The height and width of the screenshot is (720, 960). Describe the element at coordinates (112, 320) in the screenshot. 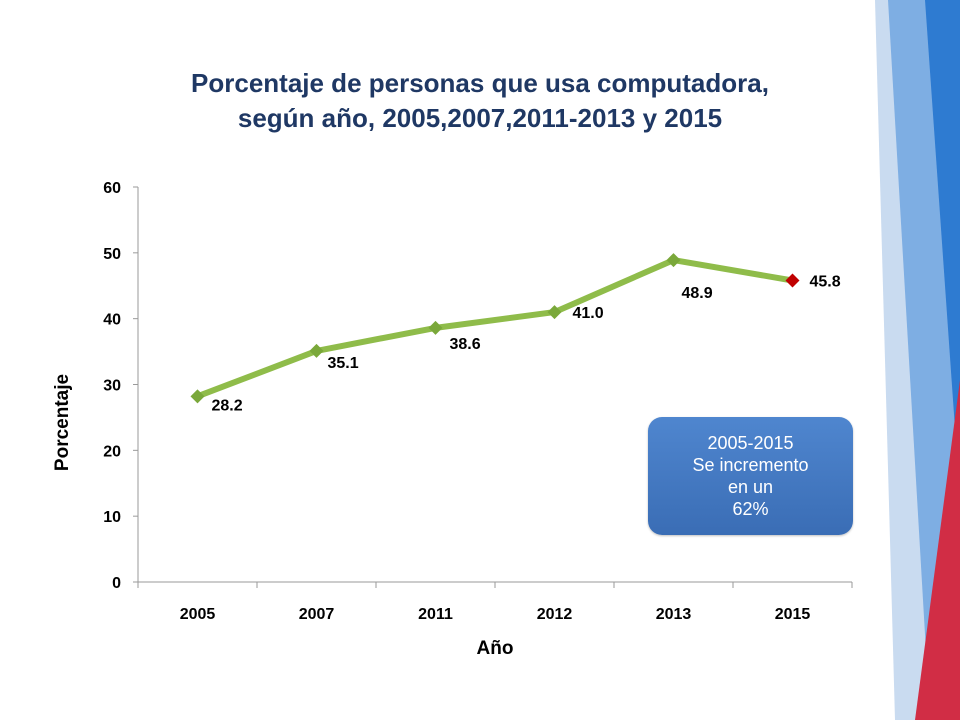

I see `y-tick-label: 40` at that location.